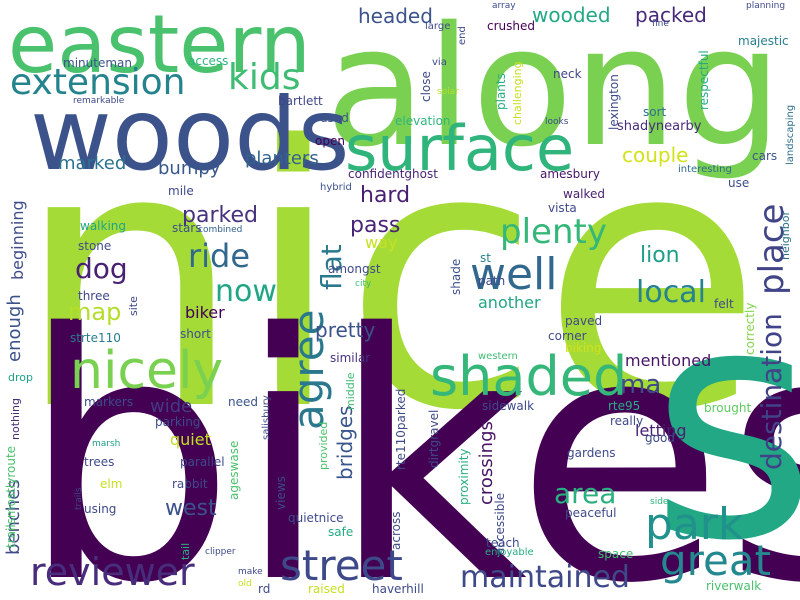 The height and width of the screenshot is (600, 800). What do you see at coordinates (504, 6) in the screenshot?
I see `word-array: array` at bounding box center [504, 6].